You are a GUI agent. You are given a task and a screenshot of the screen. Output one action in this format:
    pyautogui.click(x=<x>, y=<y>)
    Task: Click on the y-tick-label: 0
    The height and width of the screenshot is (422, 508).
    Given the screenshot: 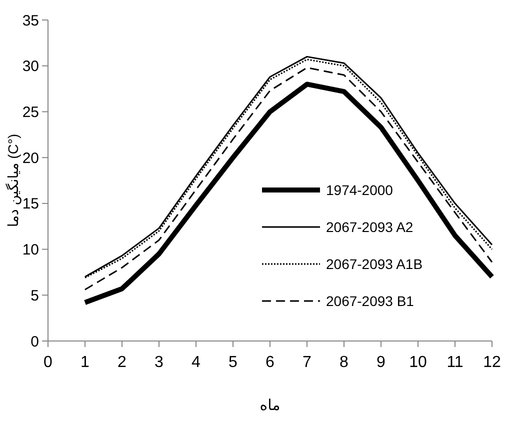 What is the action you would take?
    pyautogui.click(x=34, y=341)
    